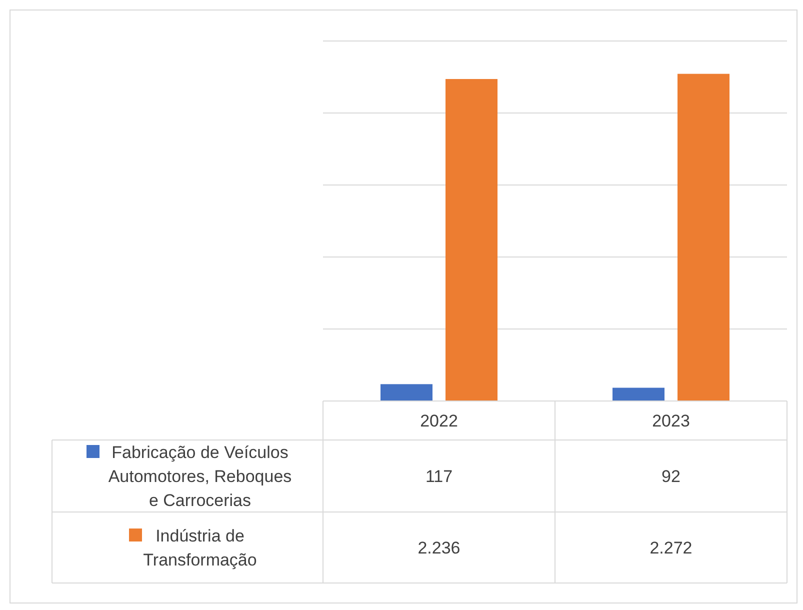 The width and height of the screenshot is (803, 610). What do you see at coordinates (200, 548) in the screenshot?
I see `legend-label: Indústria de Transformação` at bounding box center [200, 548].